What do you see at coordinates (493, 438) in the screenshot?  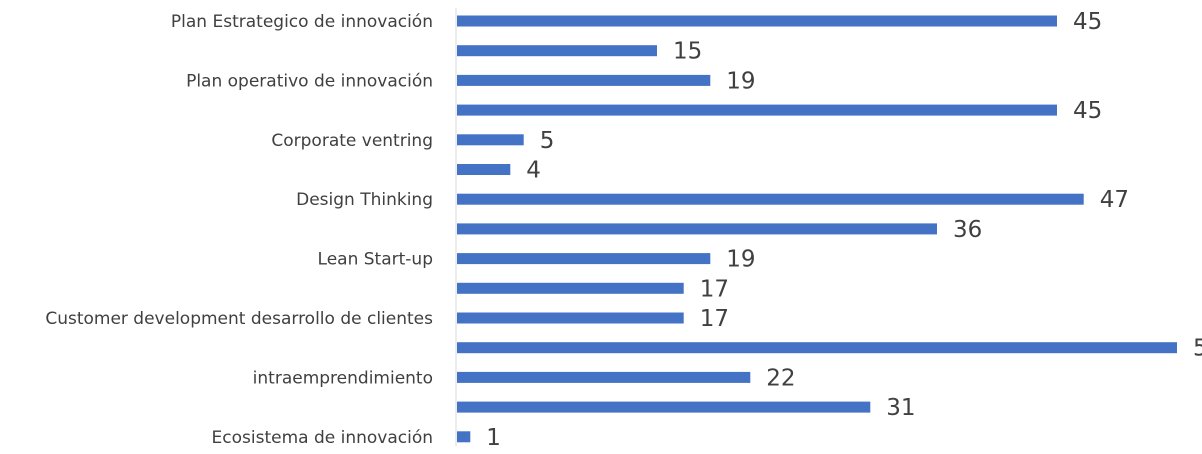 I see `data-label: 1` at bounding box center [493, 438].